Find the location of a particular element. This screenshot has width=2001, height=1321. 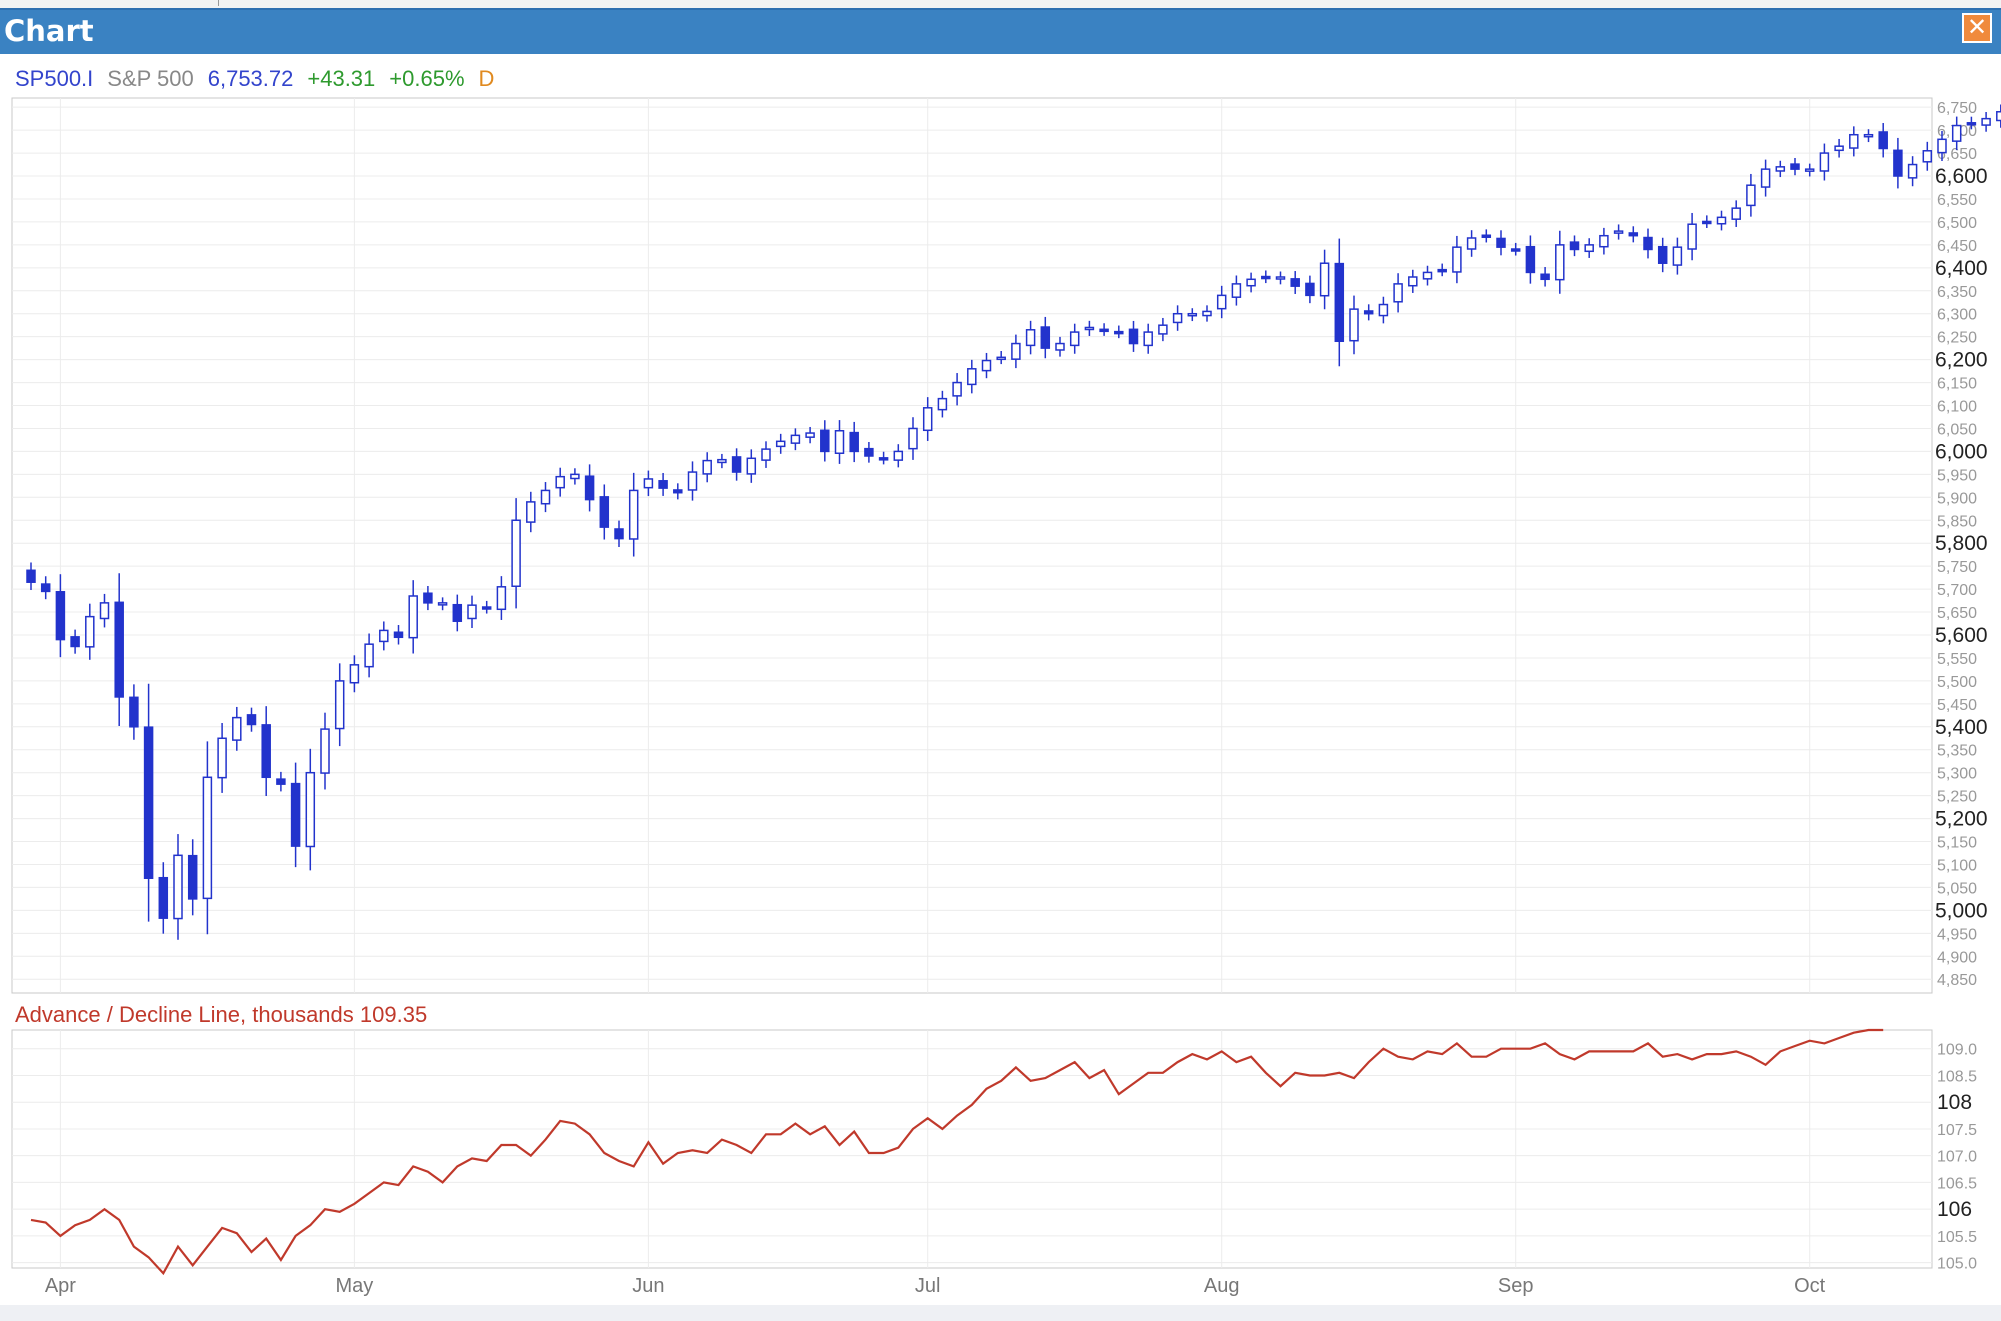

price-tick-label: 5,950 is located at coordinates (1957, 475).